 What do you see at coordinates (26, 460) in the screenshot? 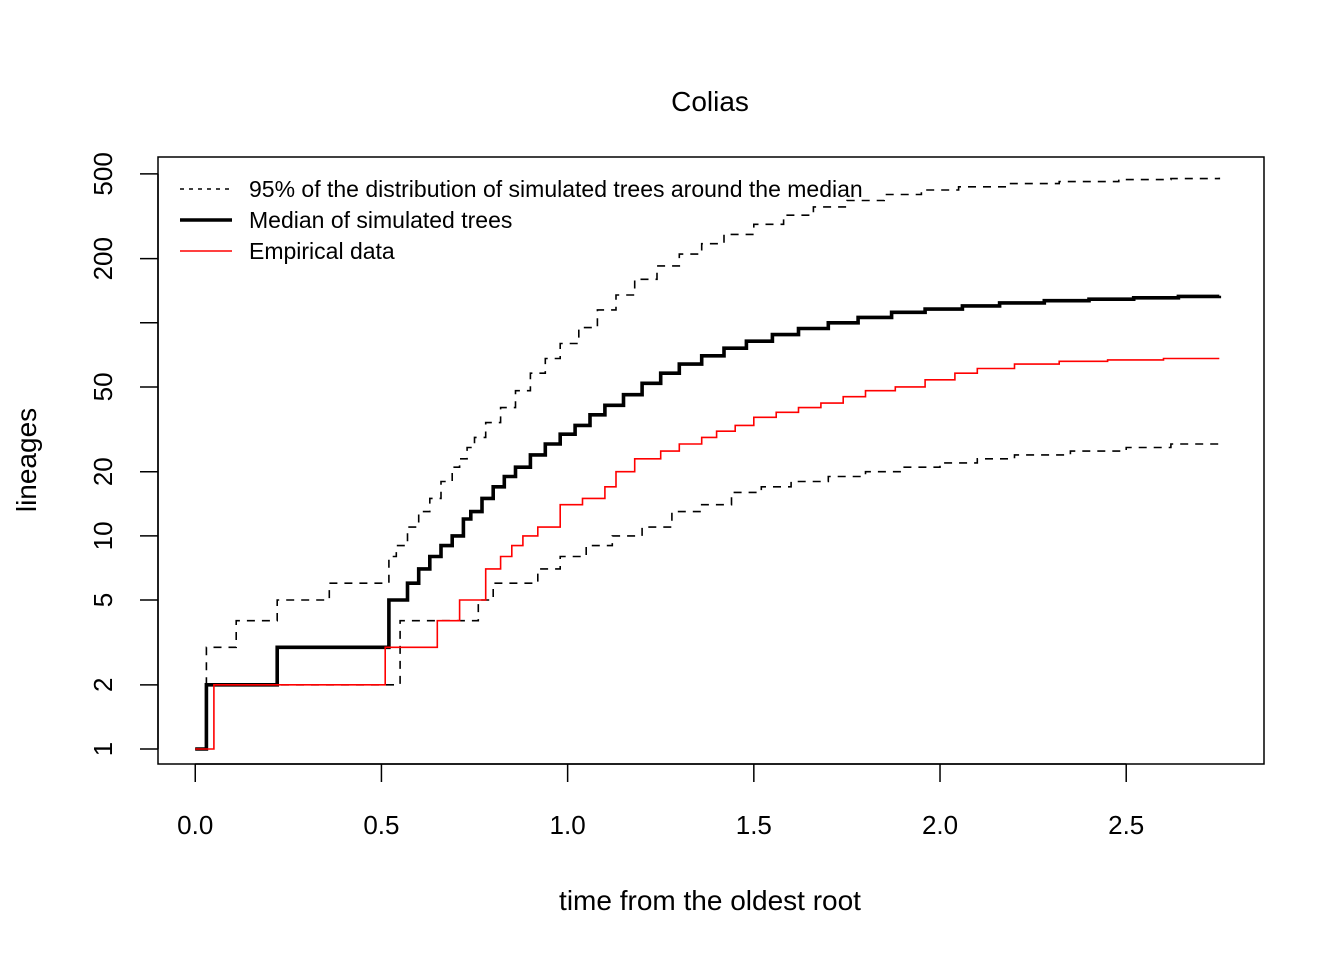
I see `y-axis-label: lineages` at bounding box center [26, 460].